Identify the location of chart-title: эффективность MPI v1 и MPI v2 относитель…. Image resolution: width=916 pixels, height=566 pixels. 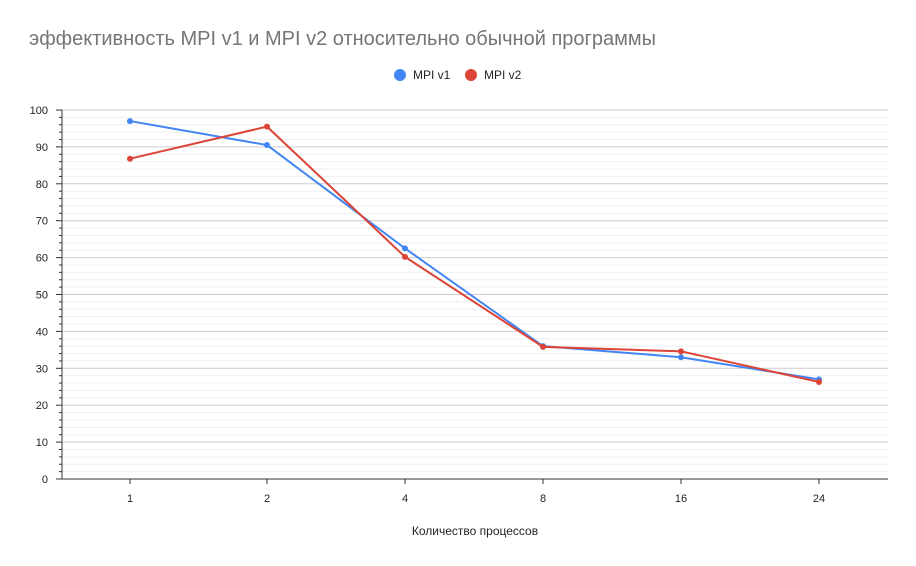
(342, 39).